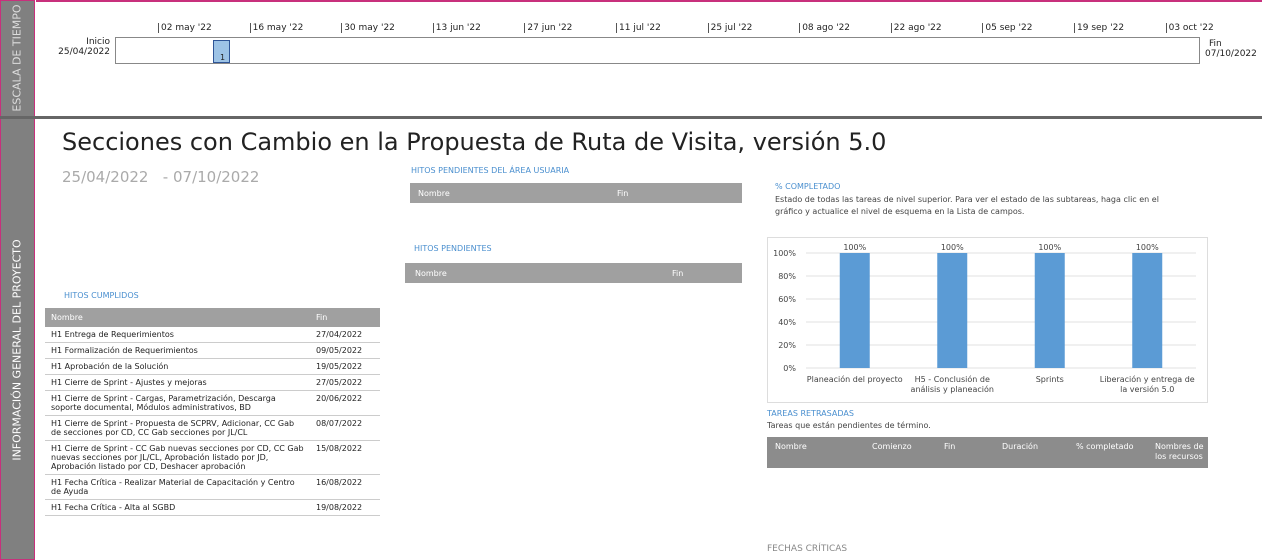 The image size is (1262, 560). I want to click on section-title: HITOS CUMPLIDOS, so click(101, 295).